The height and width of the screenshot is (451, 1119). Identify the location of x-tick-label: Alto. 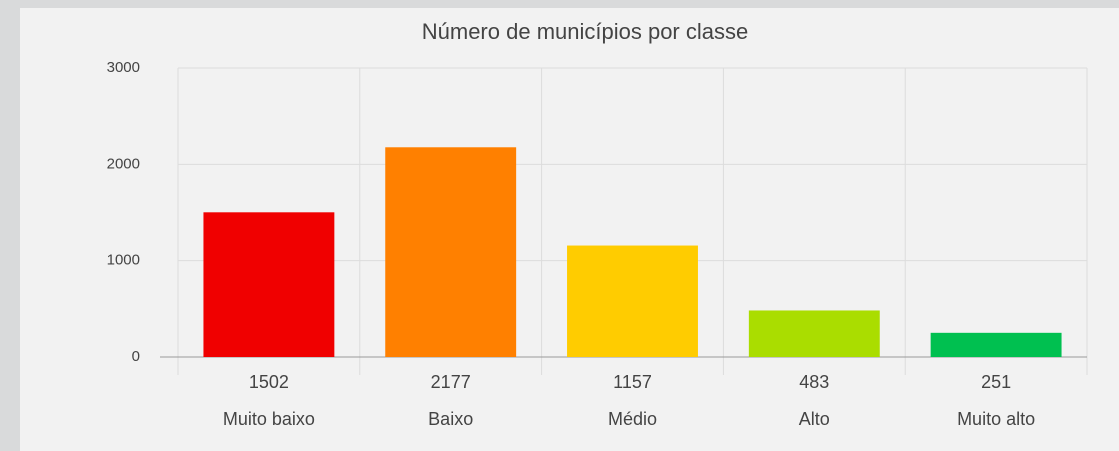
(814, 419).